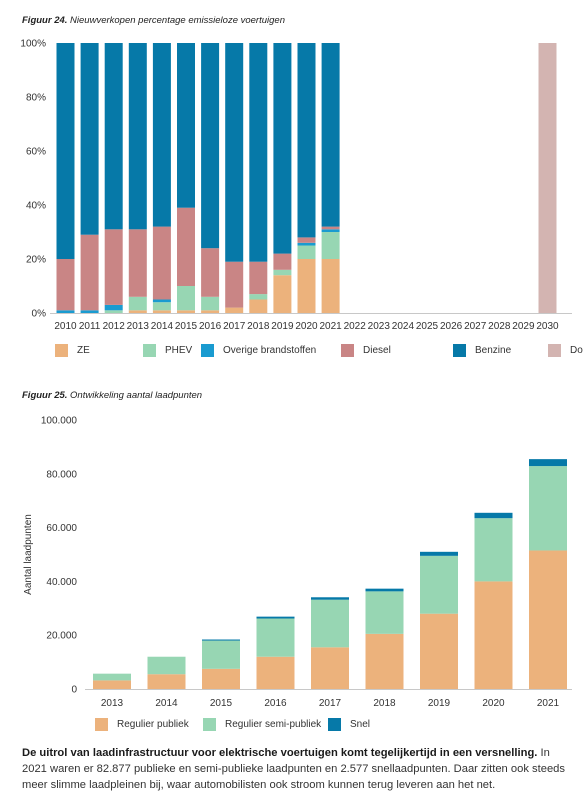 Image resolution: width=583 pixels, height=800 pixels. I want to click on y-tick-label: 20%, so click(36, 260).